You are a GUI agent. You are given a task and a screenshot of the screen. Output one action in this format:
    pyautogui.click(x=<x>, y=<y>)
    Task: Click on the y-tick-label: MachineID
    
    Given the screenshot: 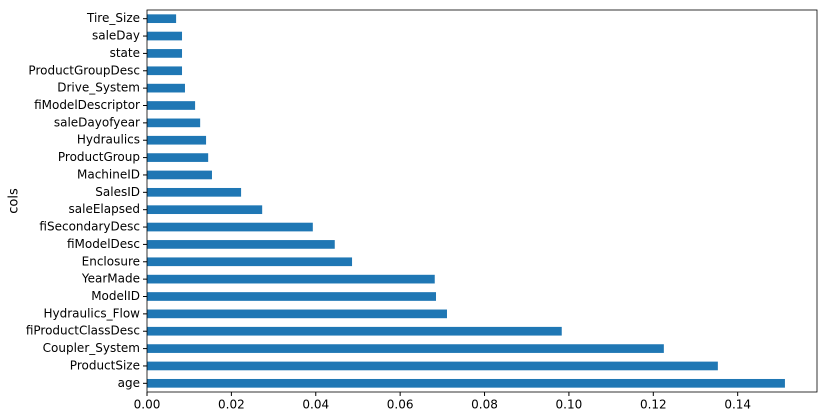 What is the action you would take?
    pyautogui.click(x=108, y=174)
    